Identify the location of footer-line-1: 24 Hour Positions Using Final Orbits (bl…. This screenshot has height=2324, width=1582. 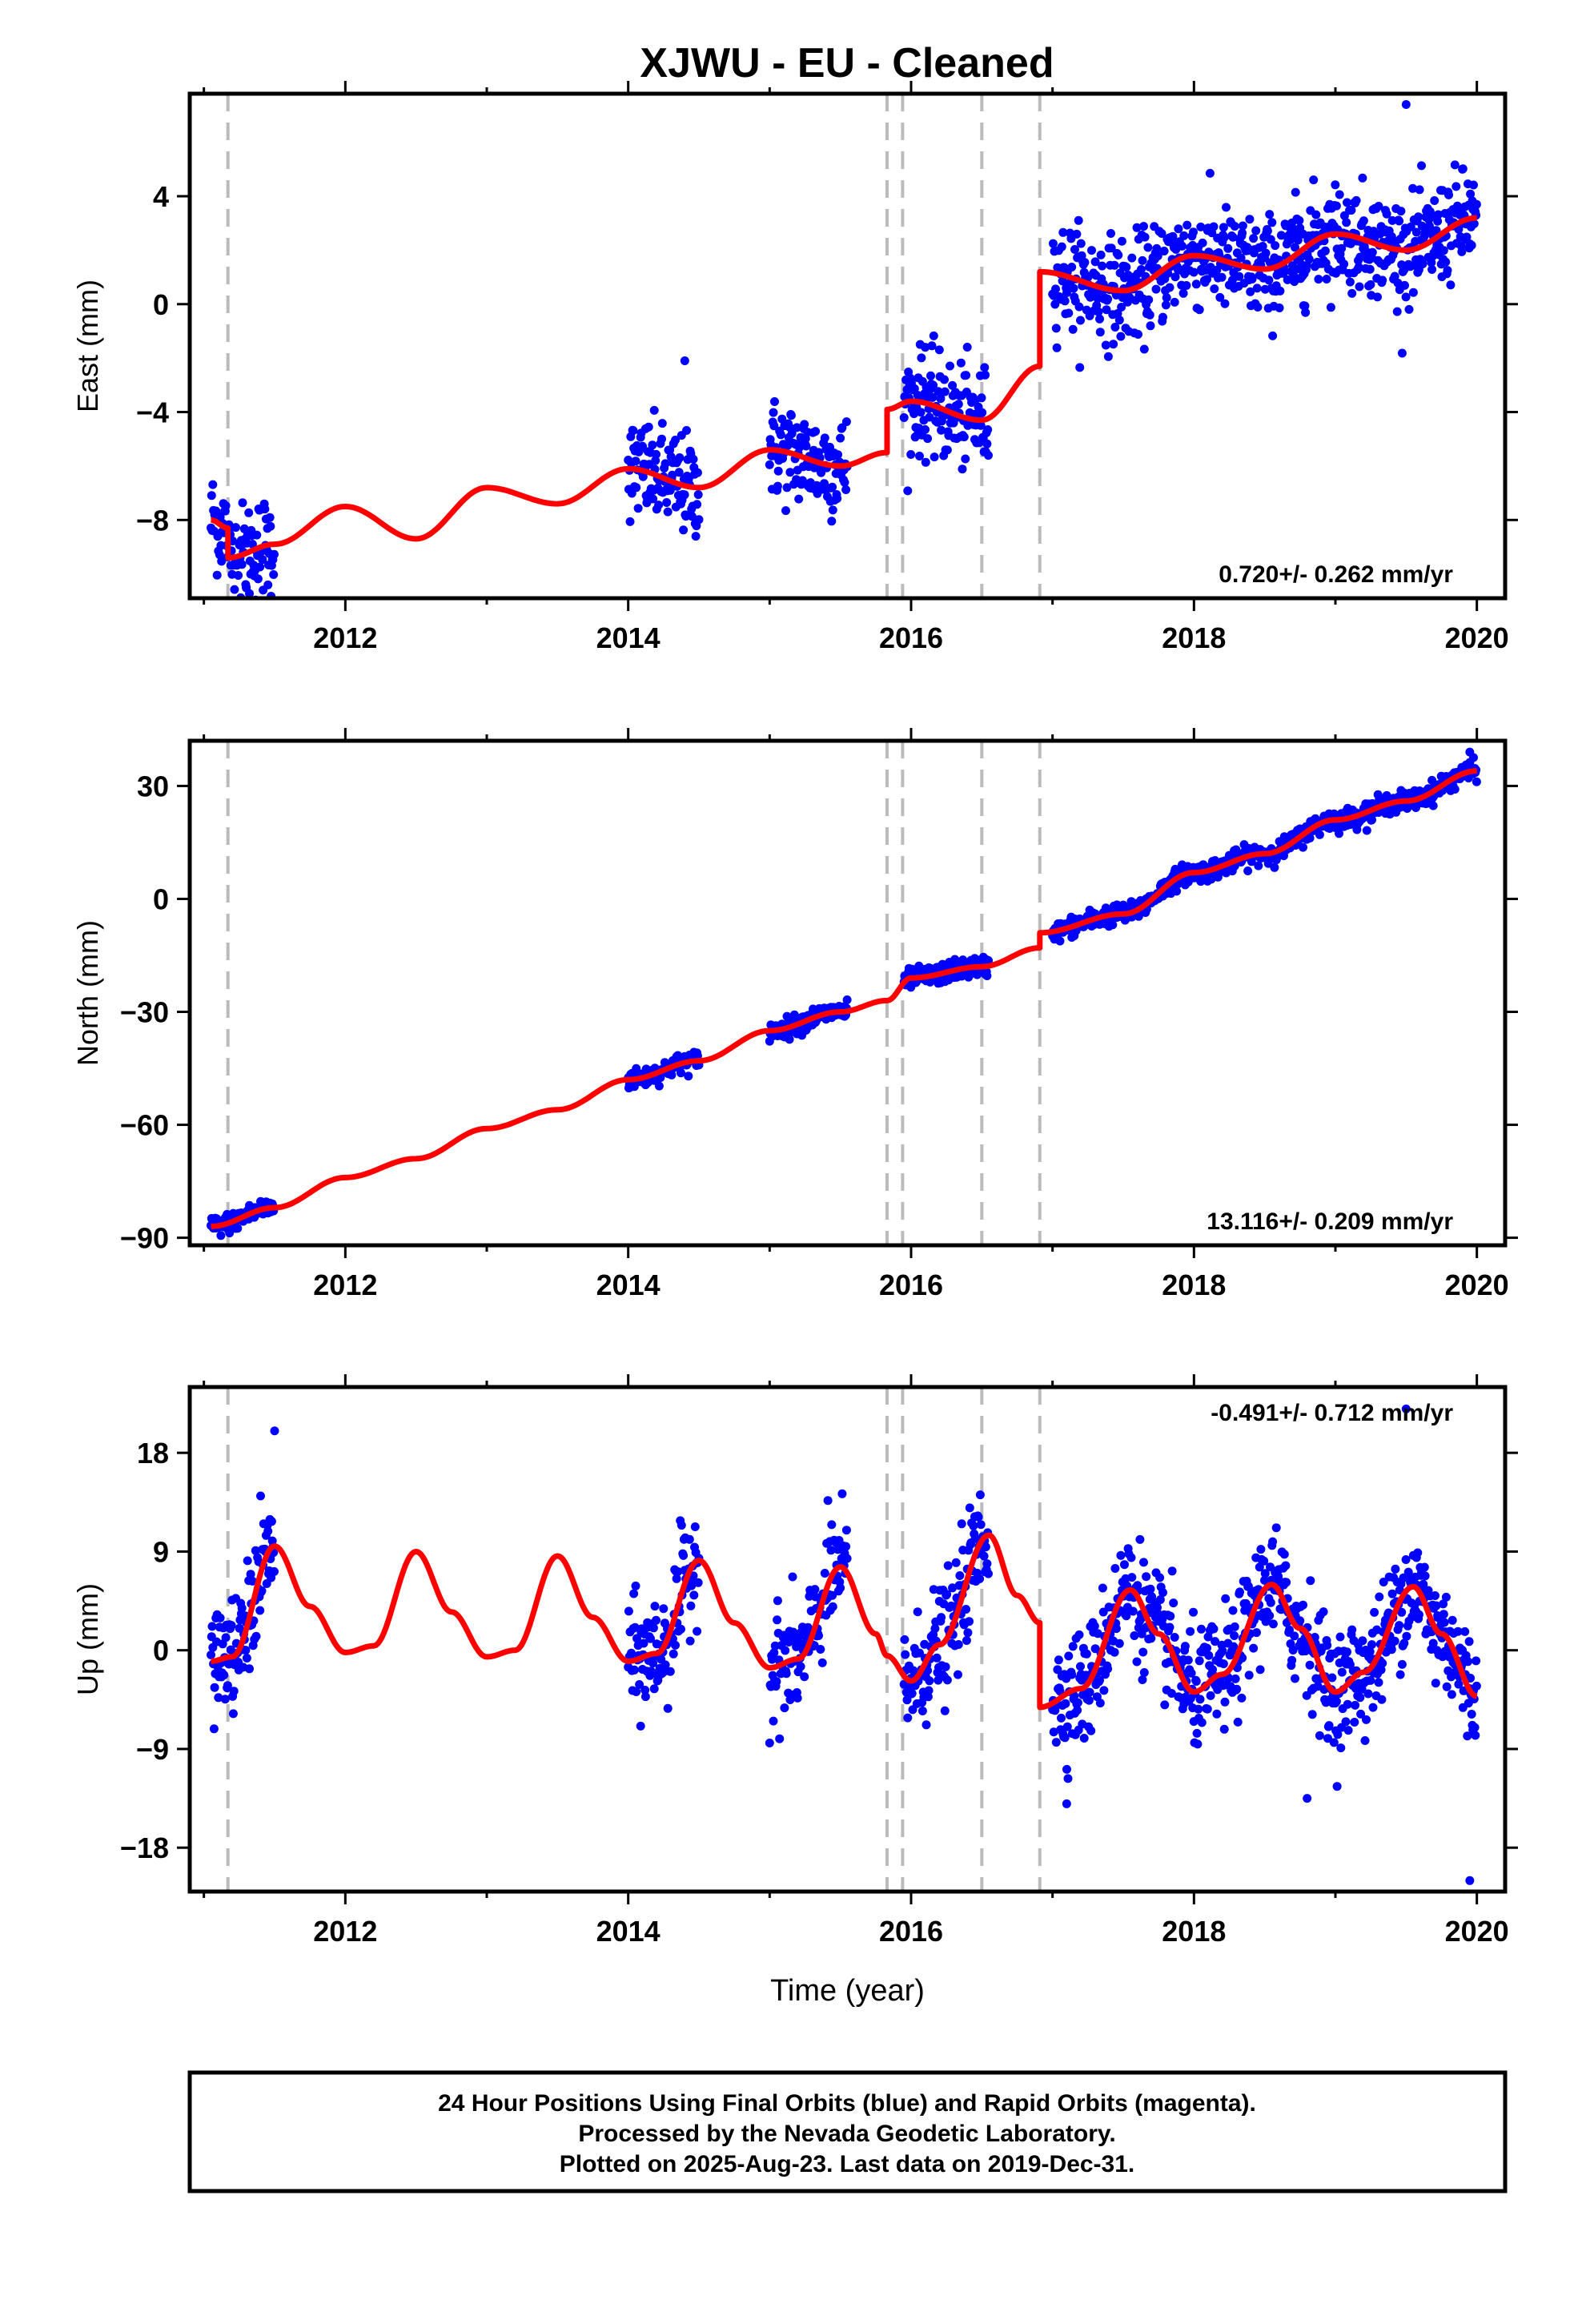
(847, 2103).